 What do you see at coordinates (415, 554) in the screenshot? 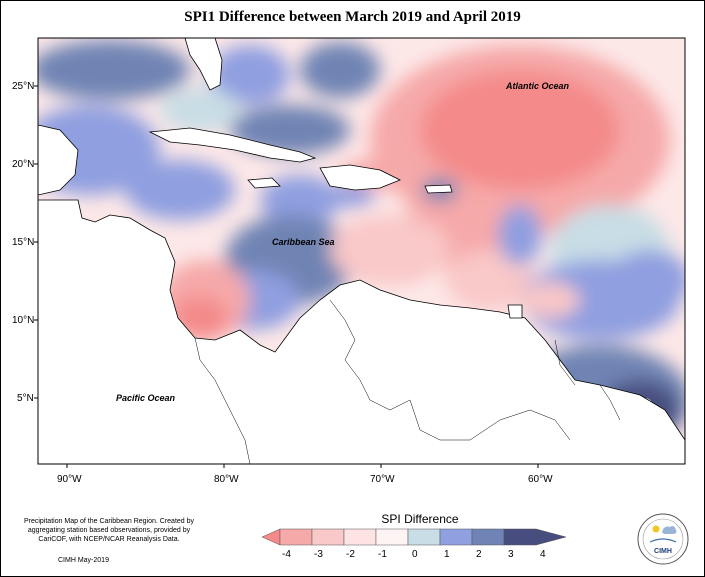
I see `legend-tick: 0` at bounding box center [415, 554].